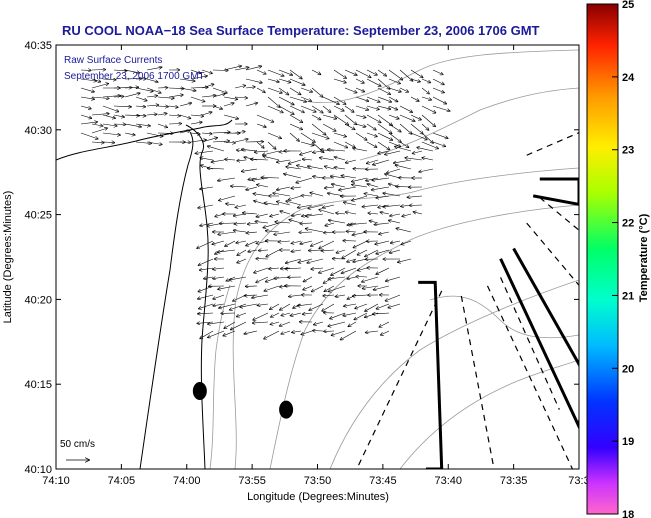 The image size is (651, 518). What do you see at coordinates (318, 497) in the screenshot?
I see `x-axis-label: Longitude (Degrees:Minutes)` at bounding box center [318, 497].